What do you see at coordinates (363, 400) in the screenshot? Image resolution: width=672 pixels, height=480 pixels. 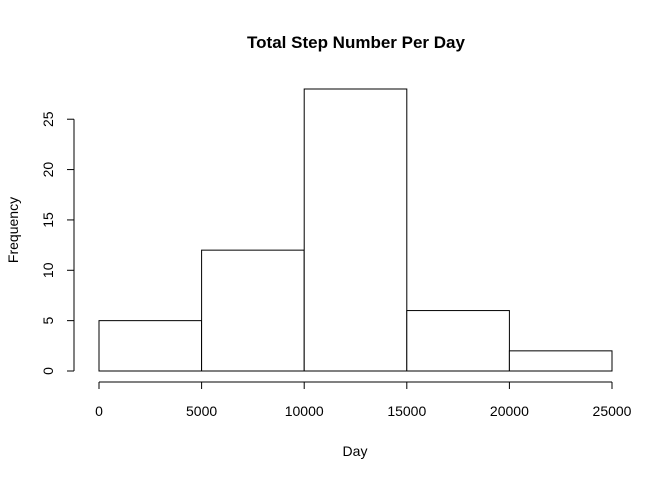 I see `x-axis: 0 5000 10000 15000 20000 25000` at bounding box center [363, 400].